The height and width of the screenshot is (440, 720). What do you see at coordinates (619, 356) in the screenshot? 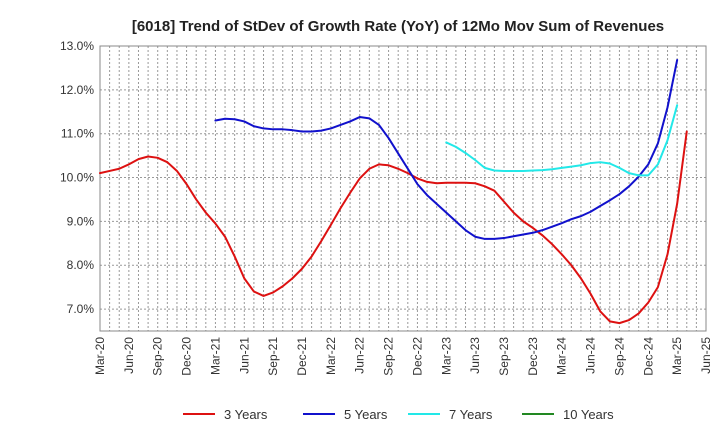
I see `x-tick-label: Sep-24` at bounding box center [619, 356].